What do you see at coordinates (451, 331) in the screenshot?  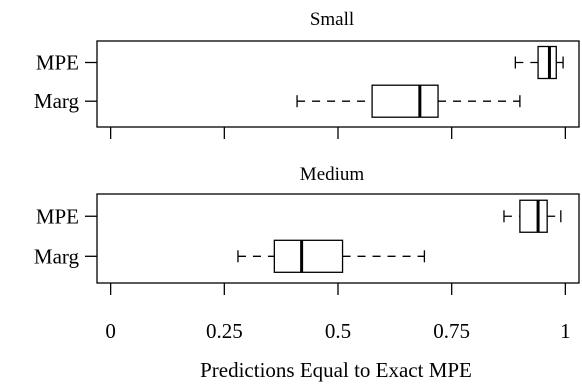 I see `x-tick-label: 0.75` at bounding box center [451, 331].